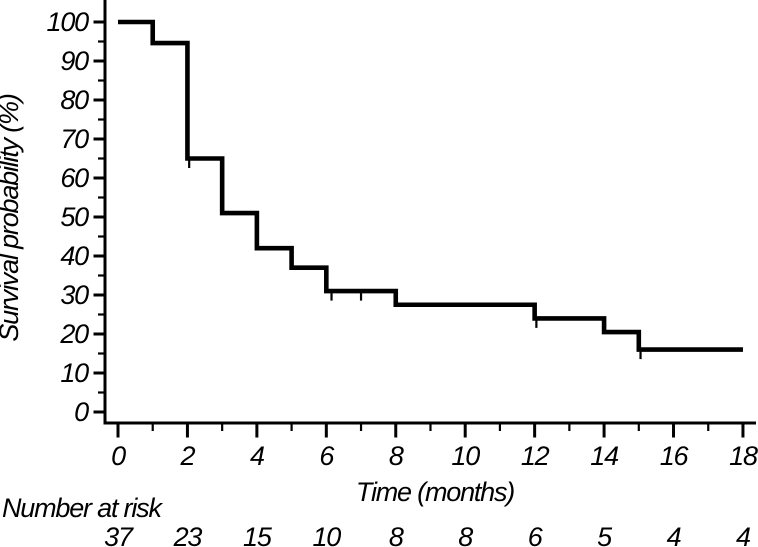  I want to click on x-tick-label: 18, so click(743, 456).